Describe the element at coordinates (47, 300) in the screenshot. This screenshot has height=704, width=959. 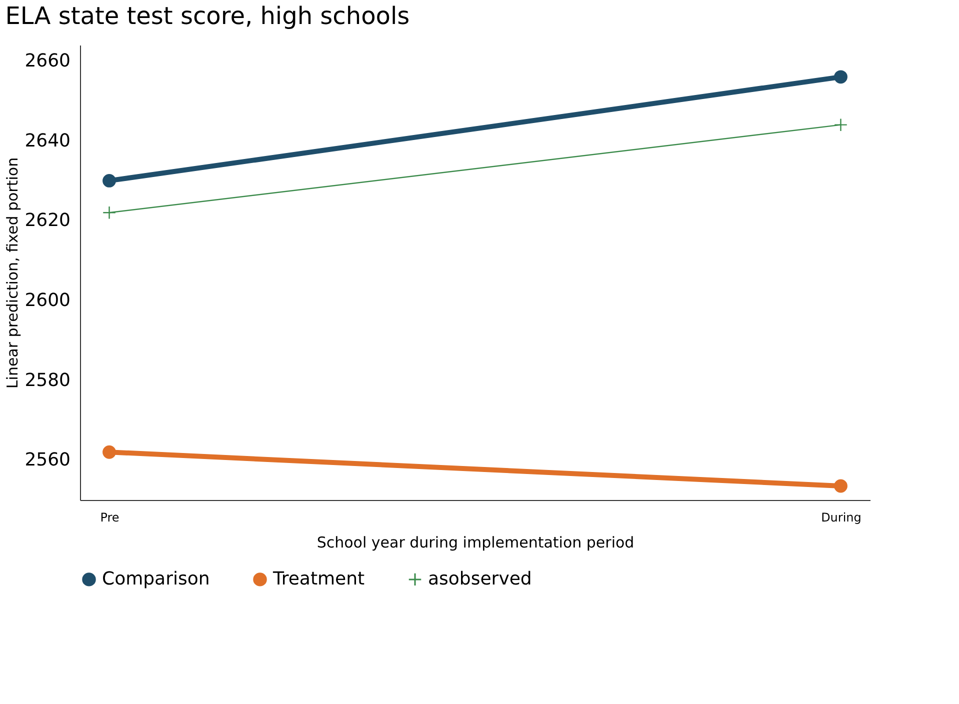
I see `y-tick-label: 2600` at that location.